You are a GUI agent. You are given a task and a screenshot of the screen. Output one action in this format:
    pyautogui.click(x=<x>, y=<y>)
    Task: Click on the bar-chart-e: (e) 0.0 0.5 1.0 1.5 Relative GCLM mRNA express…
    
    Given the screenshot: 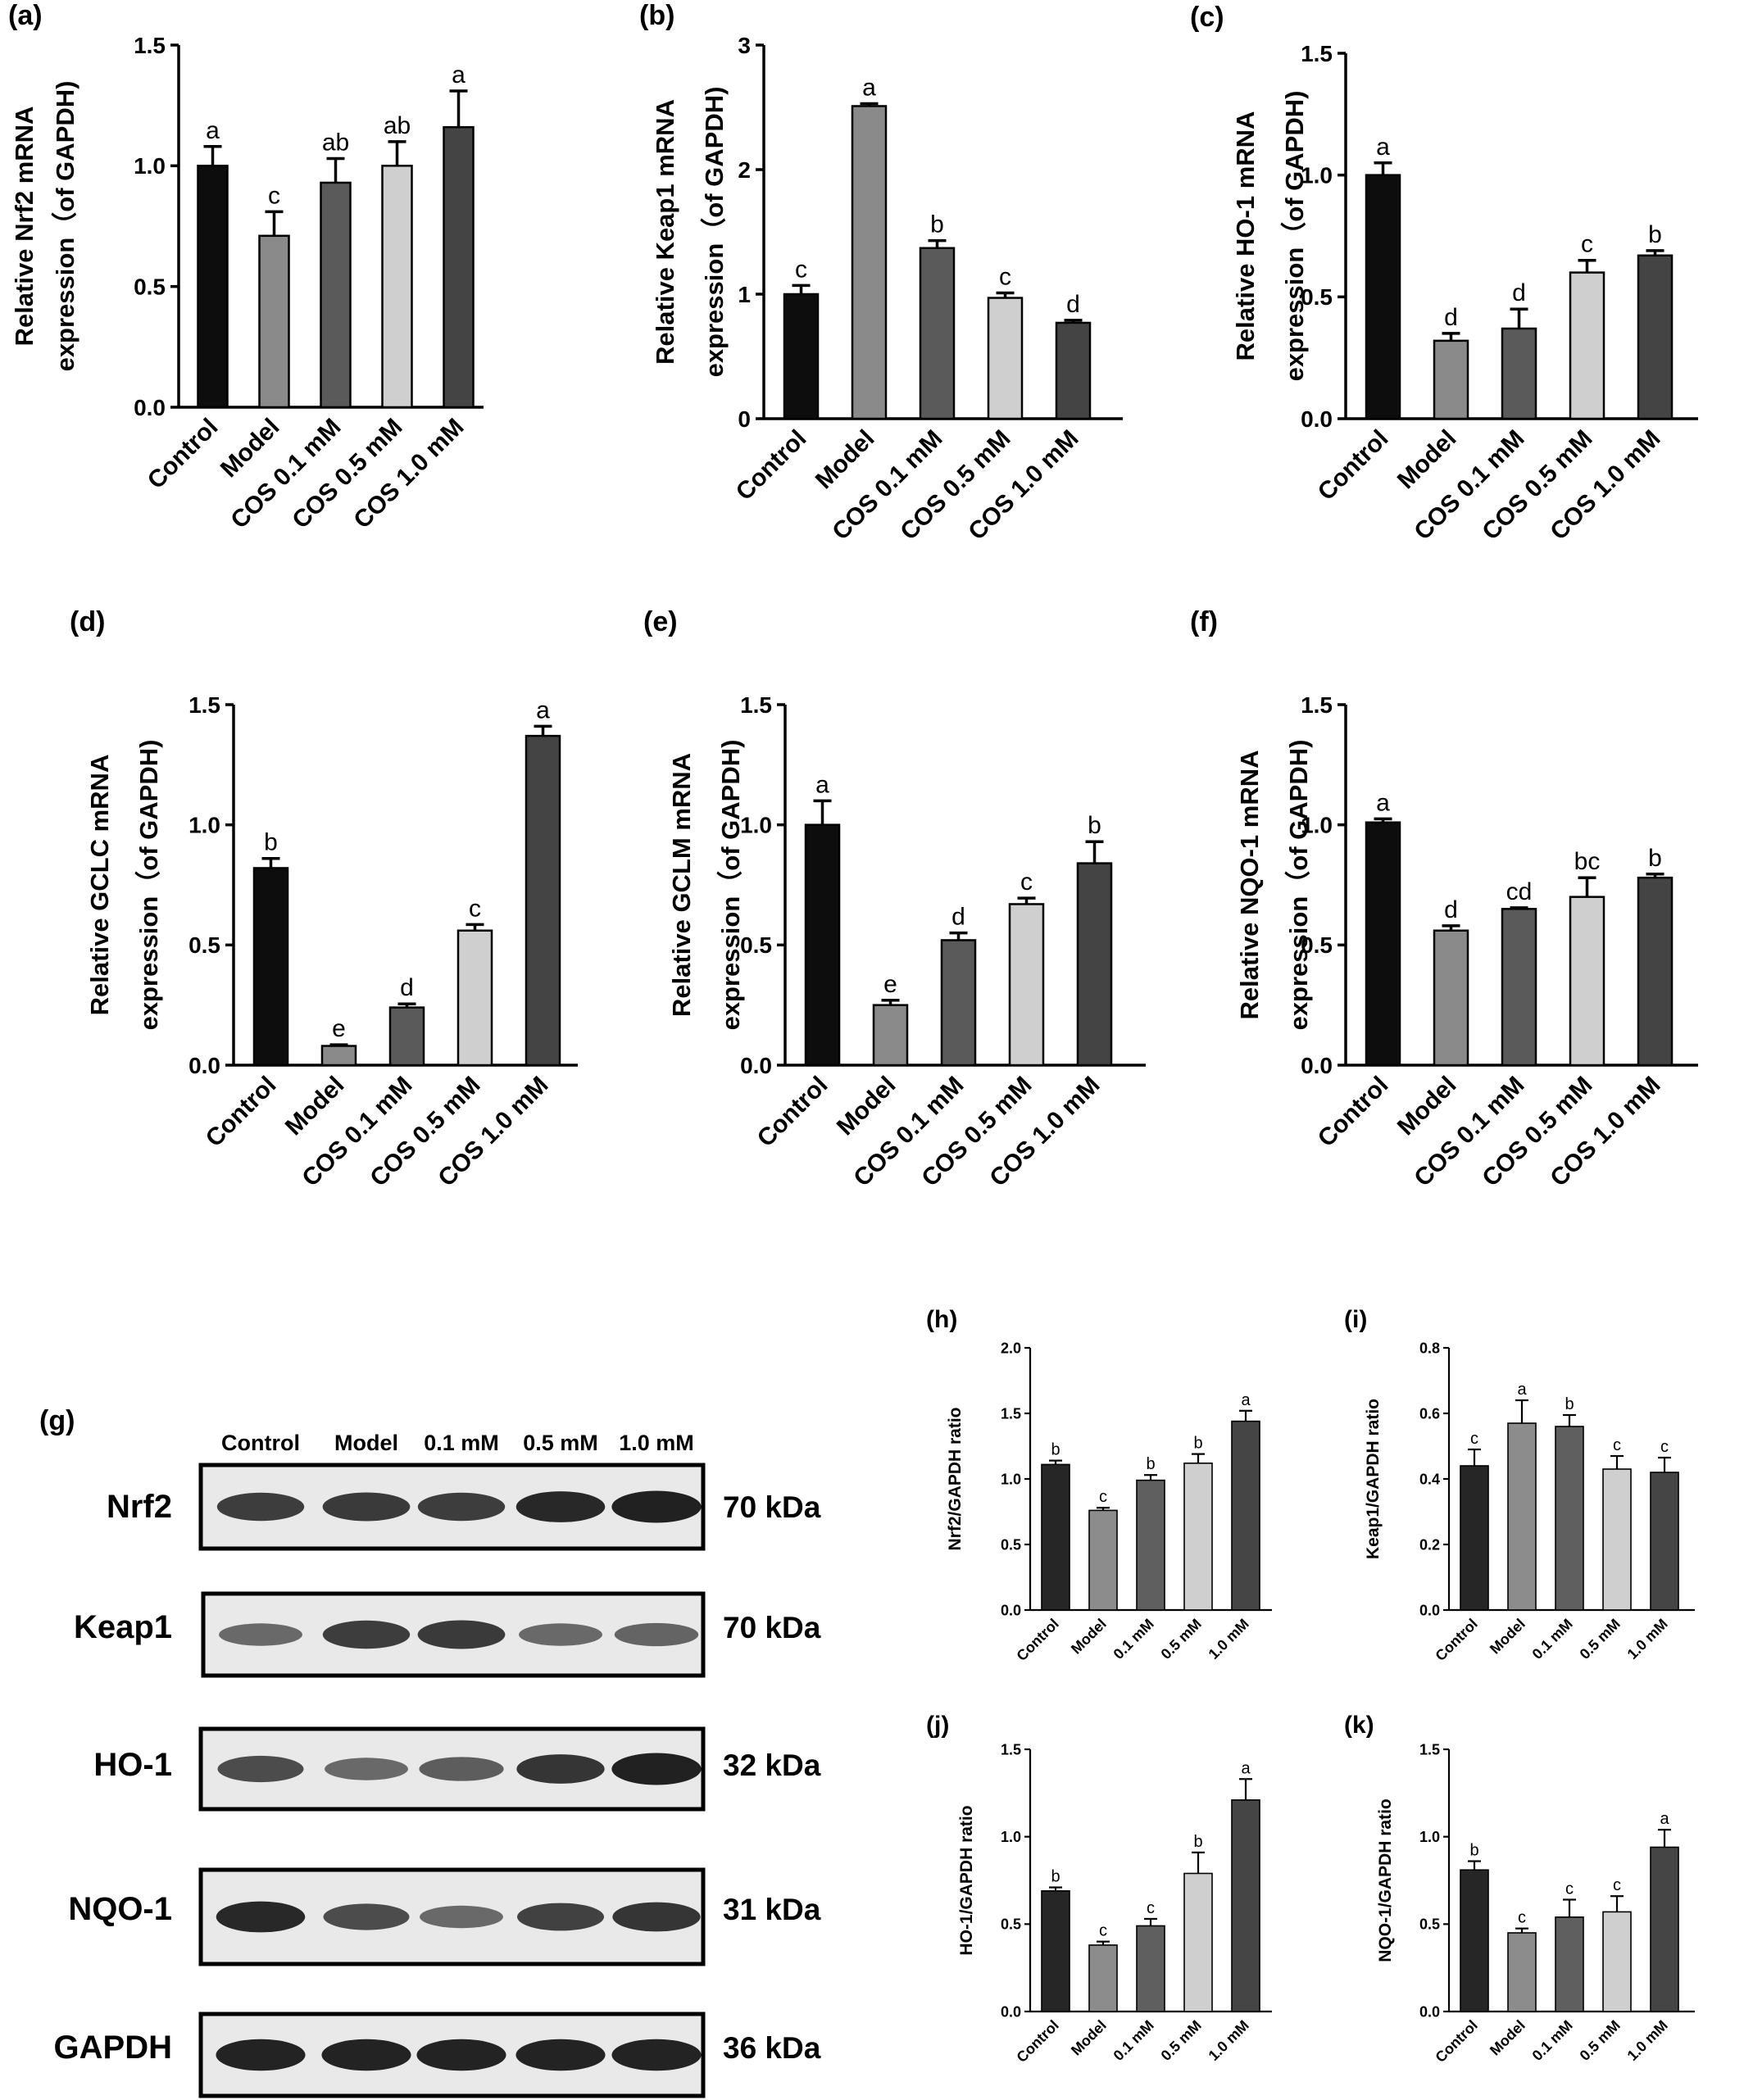 What is the action you would take?
    pyautogui.click(x=894, y=899)
    